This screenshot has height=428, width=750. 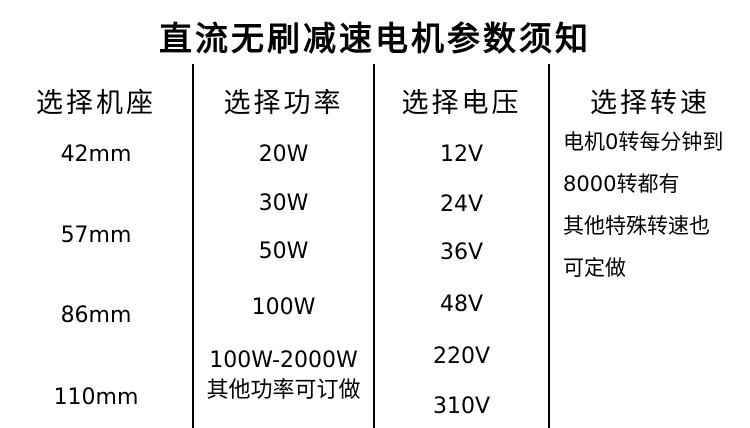 What do you see at coordinates (621, 184) in the screenshot?
I see `speed-note-line: 8000转都有` at bounding box center [621, 184].